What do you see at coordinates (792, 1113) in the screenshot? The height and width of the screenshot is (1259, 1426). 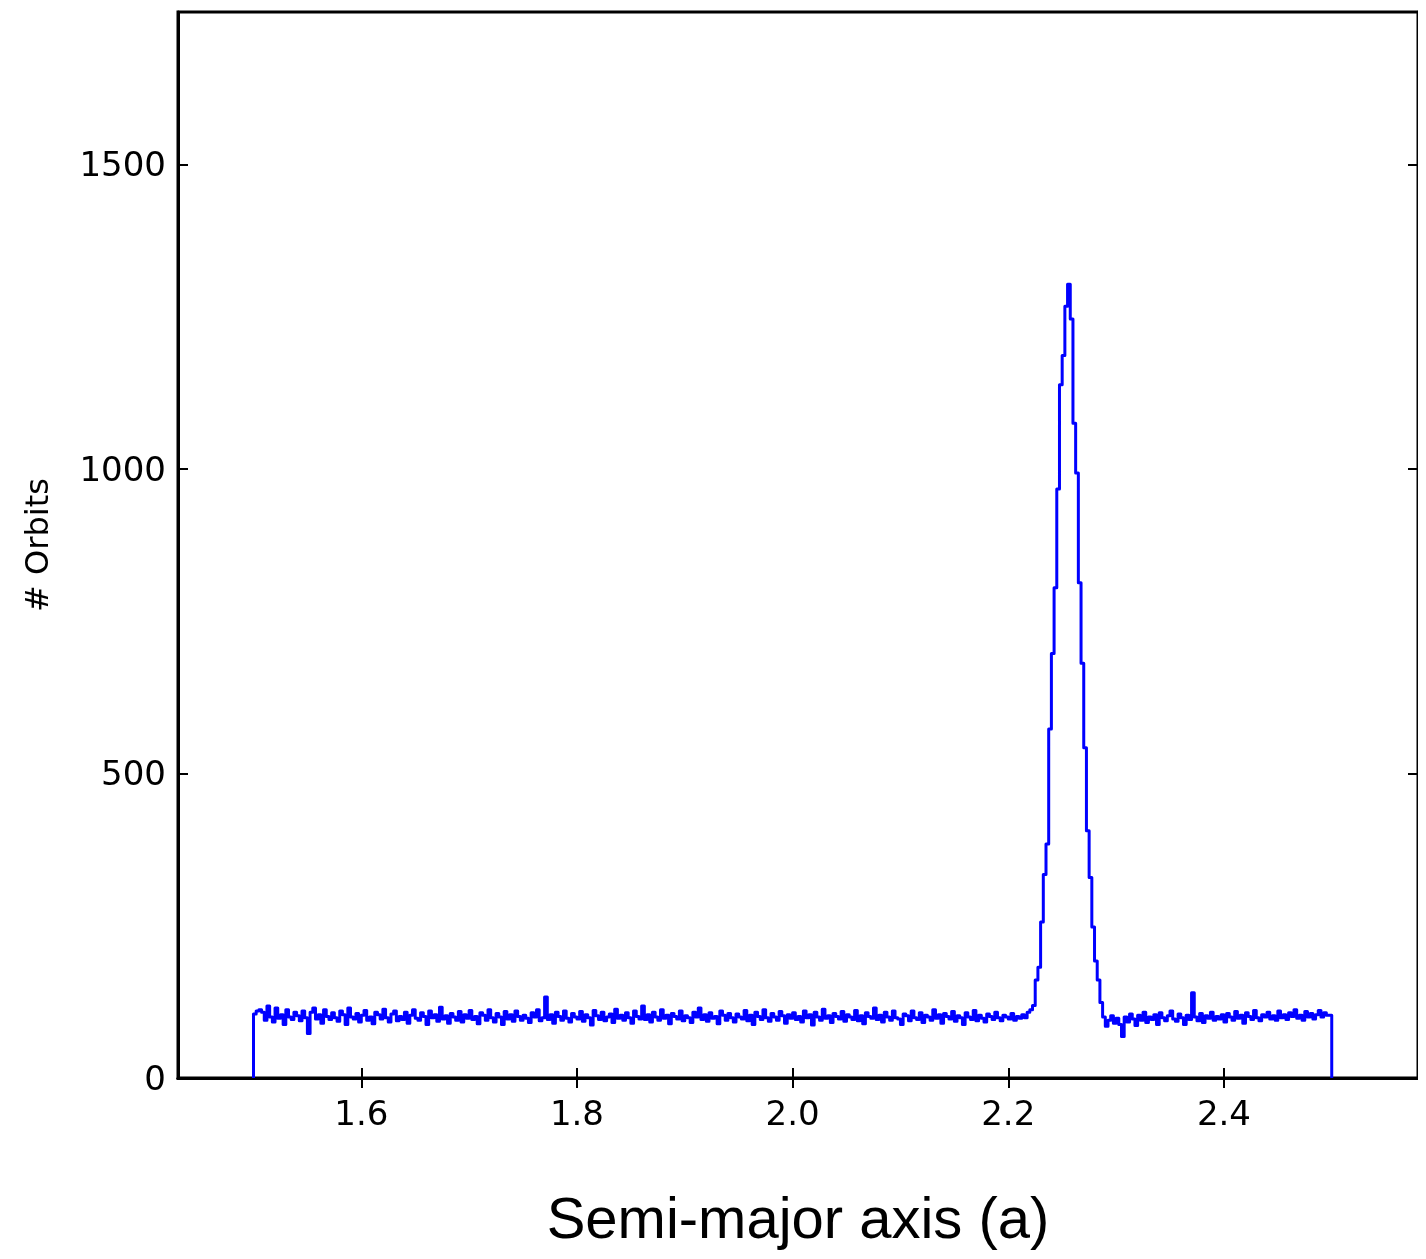 I see `x-tick-label: 2.0` at bounding box center [792, 1113].